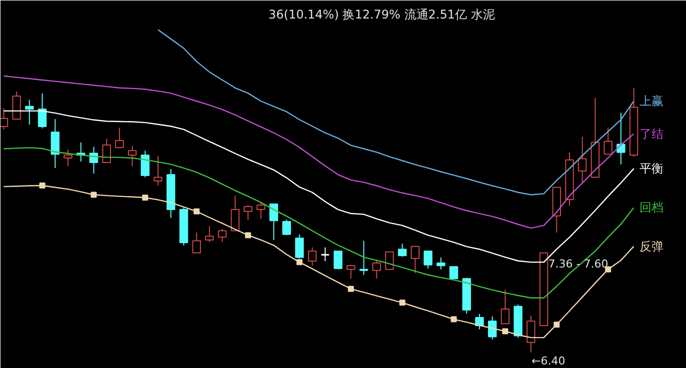 The width and height of the screenshot is (686, 368). I want to click on series-label: 了结, so click(652, 133).